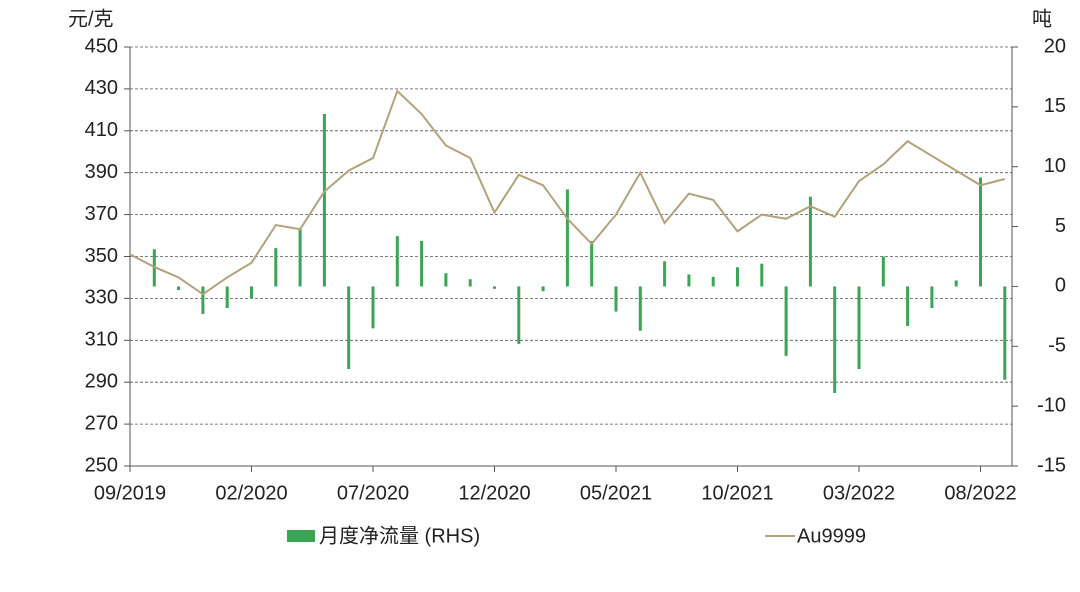 The width and height of the screenshot is (1080, 592). What do you see at coordinates (1042, 18) in the screenshot?
I see `y2-axis-label: 吨` at bounding box center [1042, 18].